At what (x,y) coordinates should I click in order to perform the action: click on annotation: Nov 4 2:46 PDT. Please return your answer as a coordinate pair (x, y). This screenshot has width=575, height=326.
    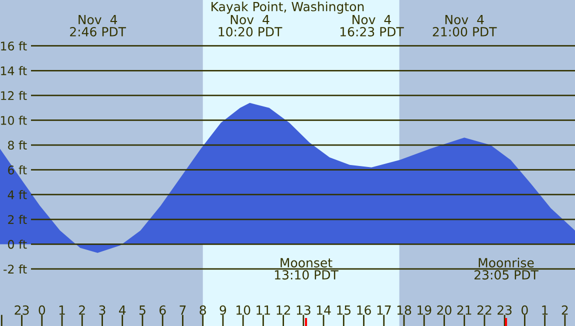
    Looking at the image, I should click on (98, 25).